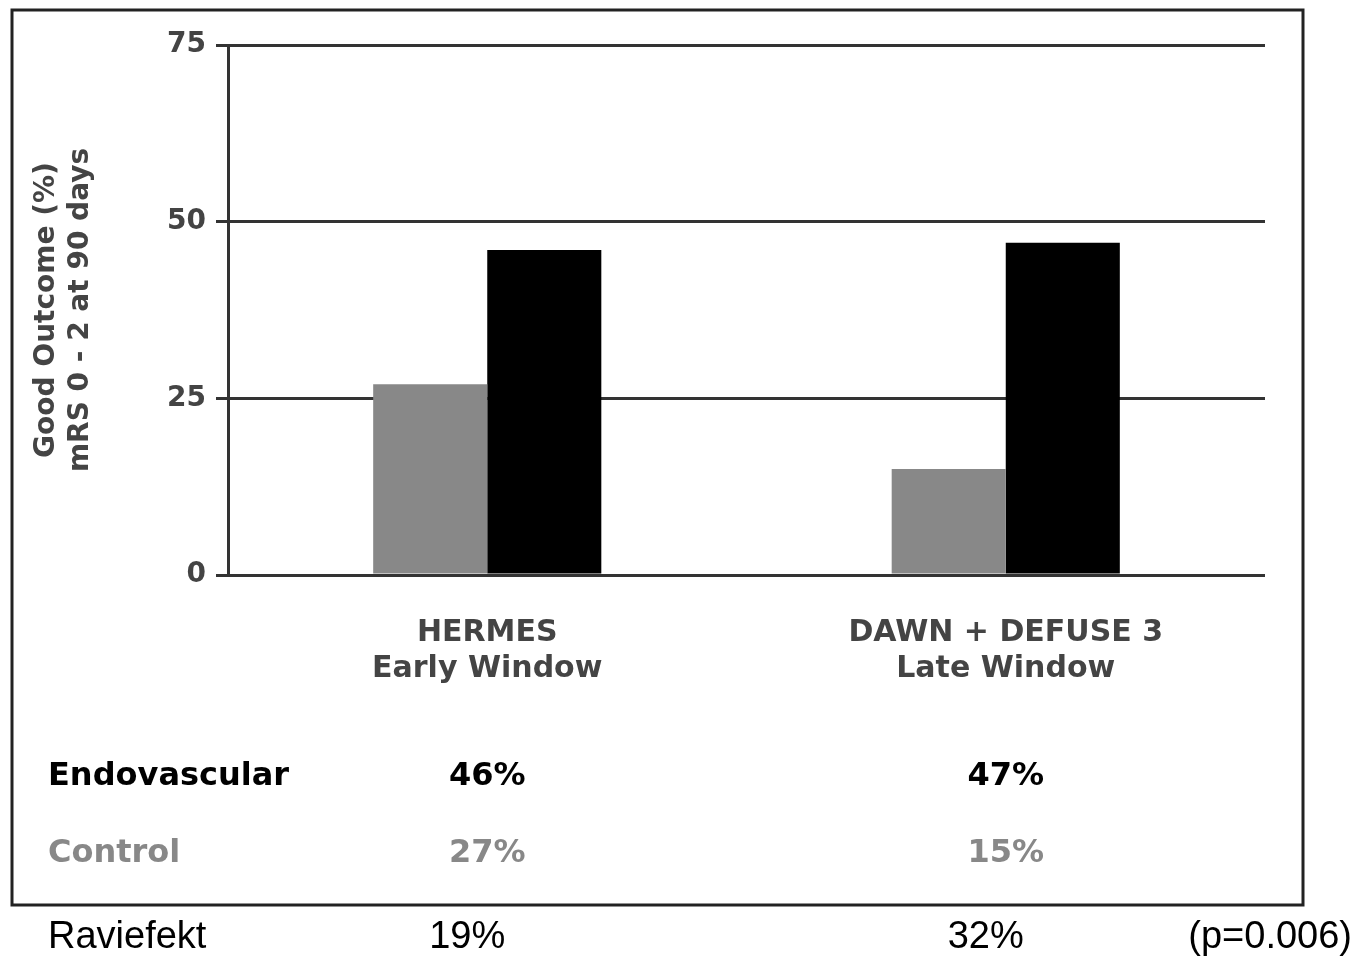 Image resolution: width=1358 pixels, height=963 pixels. What do you see at coordinates (985, 935) in the screenshot?
I see `text: 32%` at bounding box center [985, 935].